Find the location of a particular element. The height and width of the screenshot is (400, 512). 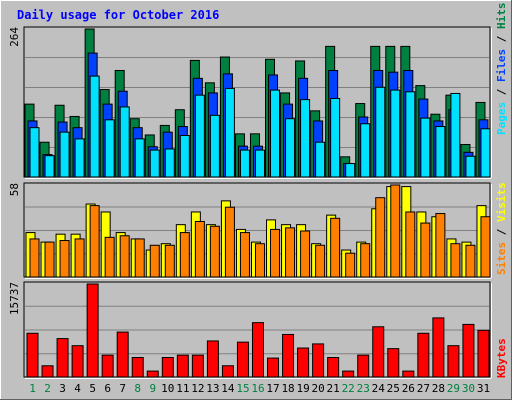

x-tick-label-day-10: 10 is located at coordinates (167, 388).